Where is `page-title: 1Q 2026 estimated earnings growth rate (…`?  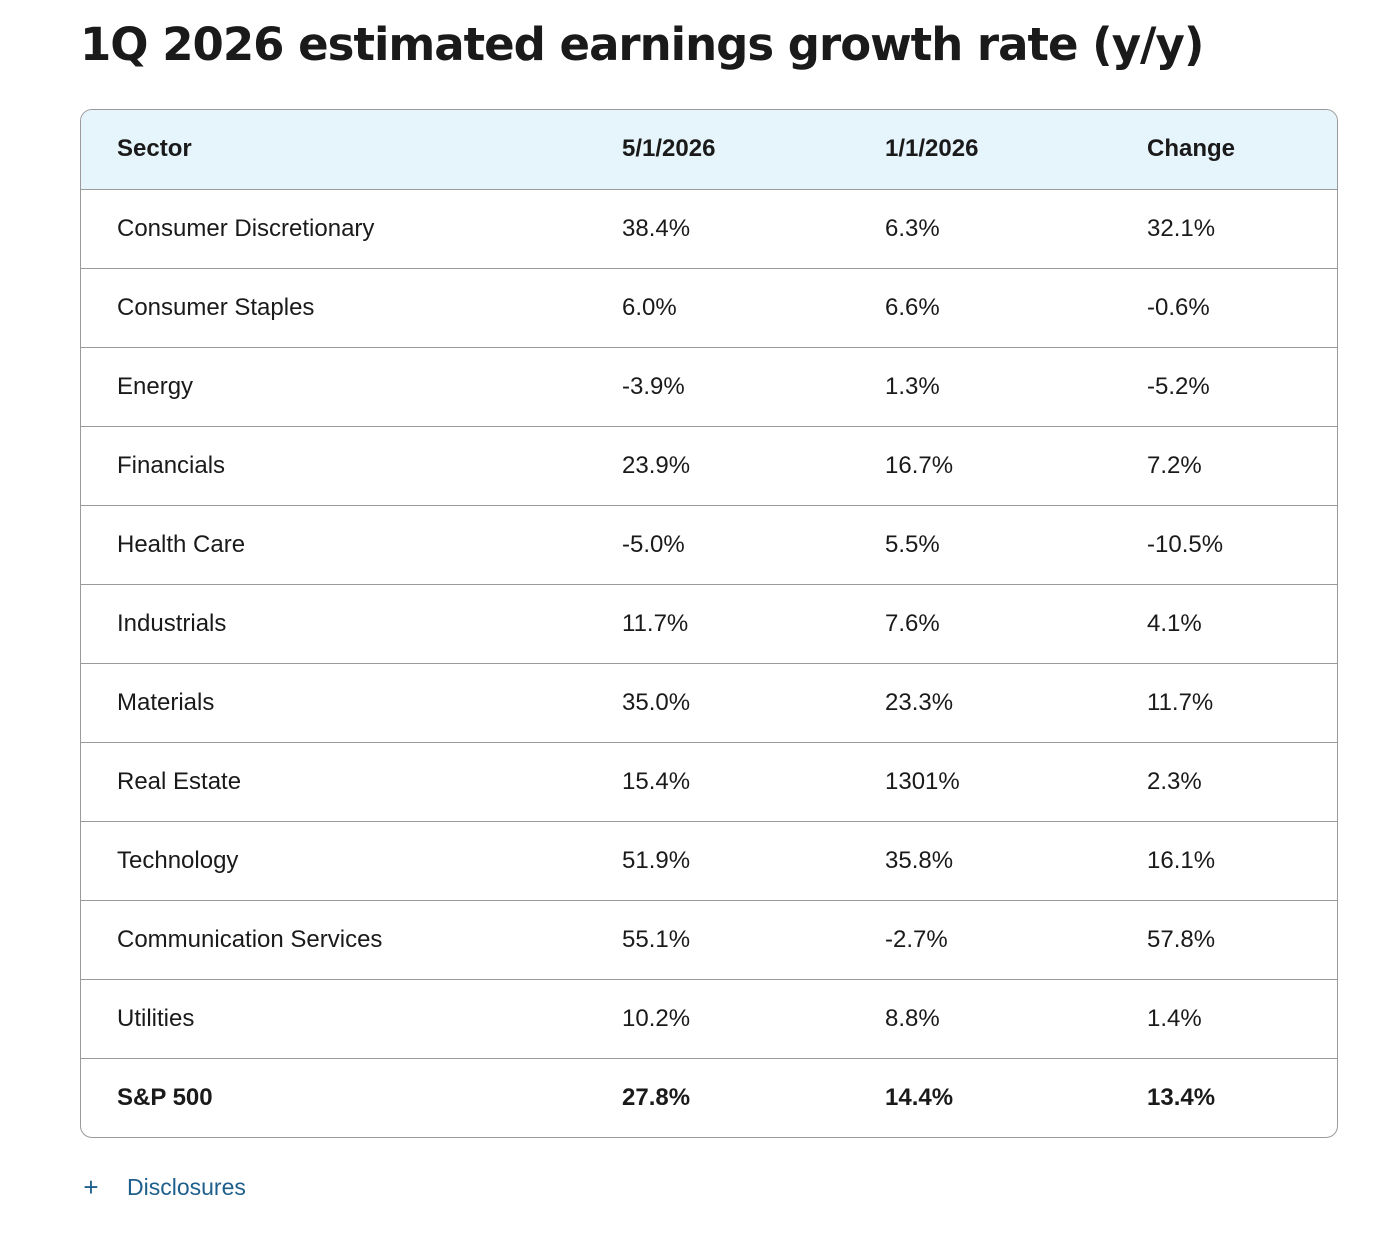
page-title: 1Q 2026 estimated earnings growth rate (… is located at coordinates (642, 44).